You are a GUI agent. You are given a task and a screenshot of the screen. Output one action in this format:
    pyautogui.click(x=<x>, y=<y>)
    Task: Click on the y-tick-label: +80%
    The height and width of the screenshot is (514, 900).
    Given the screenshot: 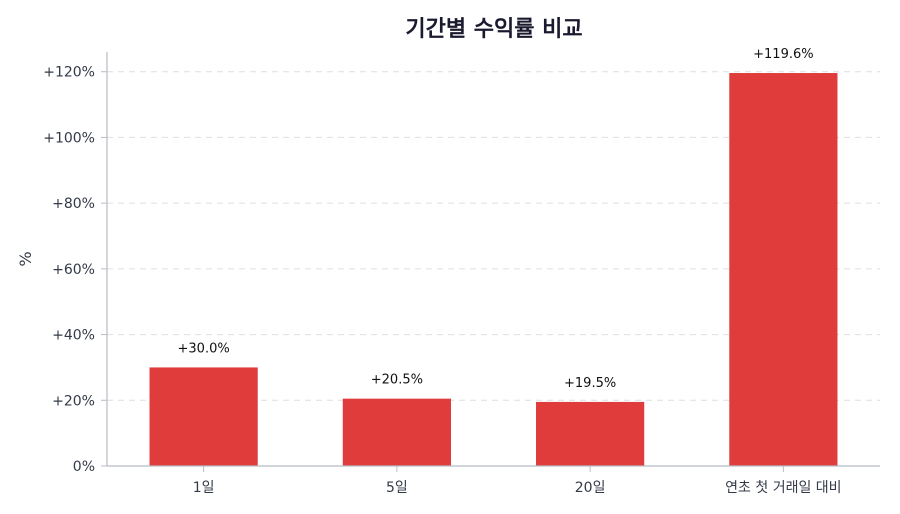 What is the action you would take?
    pyautogui.click(x=73, y=204)
    